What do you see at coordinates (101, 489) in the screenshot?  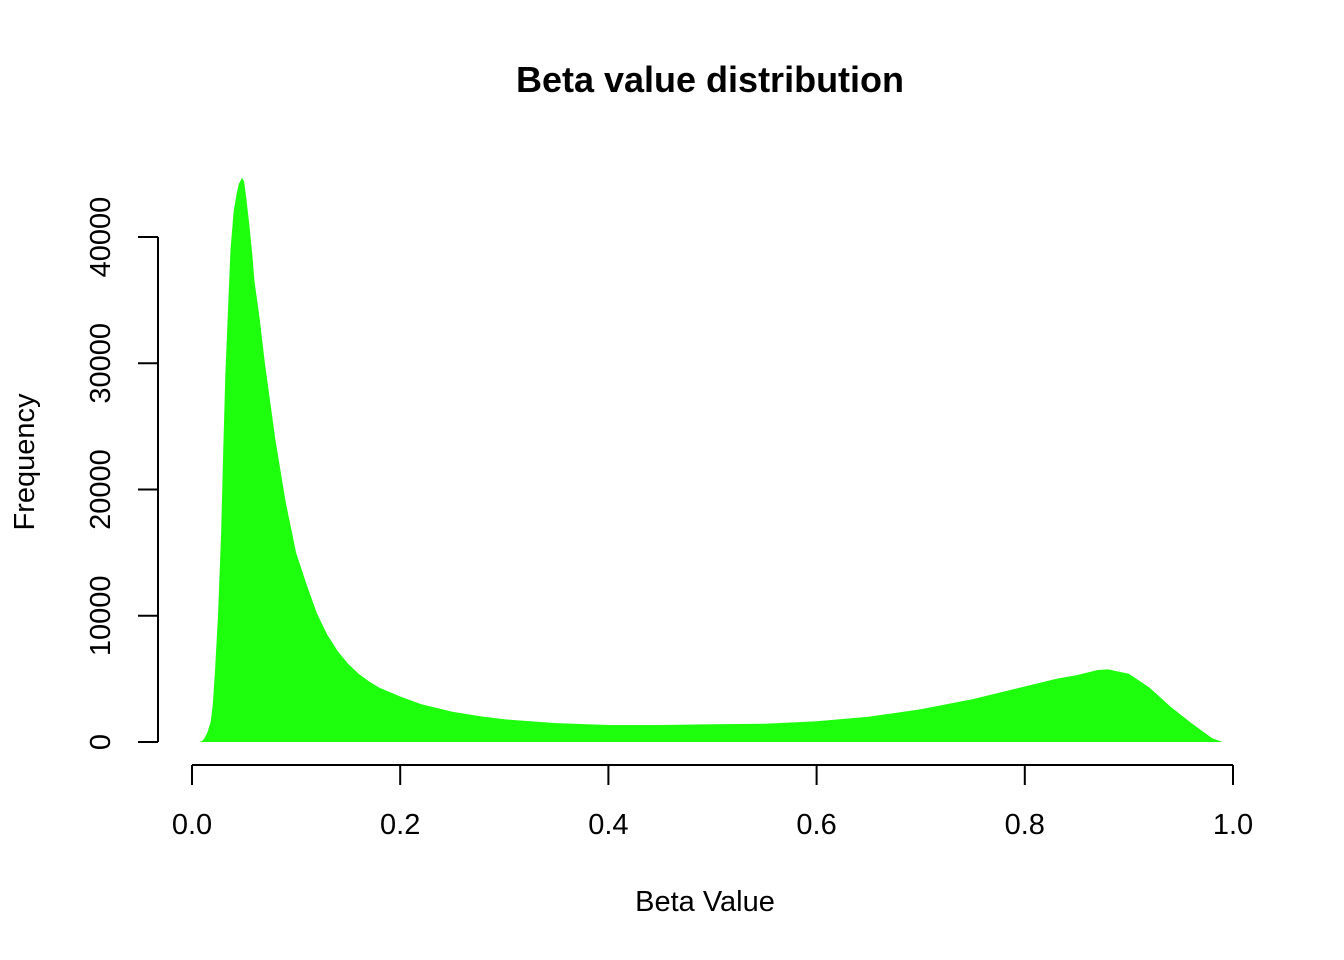 I see `y-tick-label: 20000` at bounding box center [101, 489].